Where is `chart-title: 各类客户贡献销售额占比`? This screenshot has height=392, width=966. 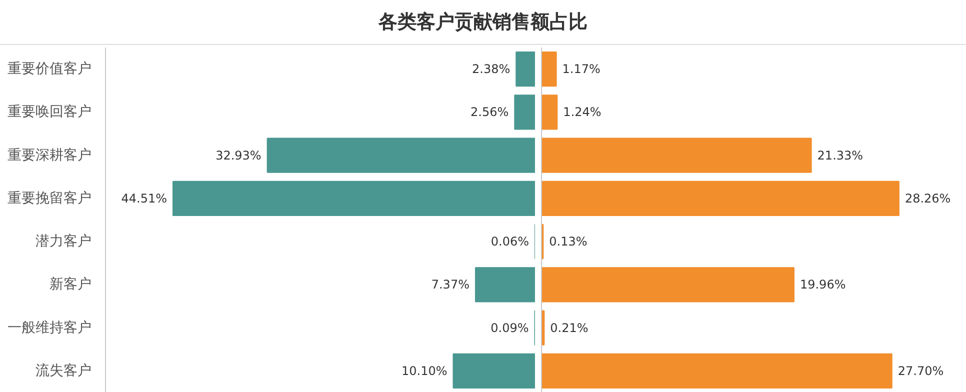 chart-title: 各类客户贡献销售额占比 is located at coordinates (483, 22).